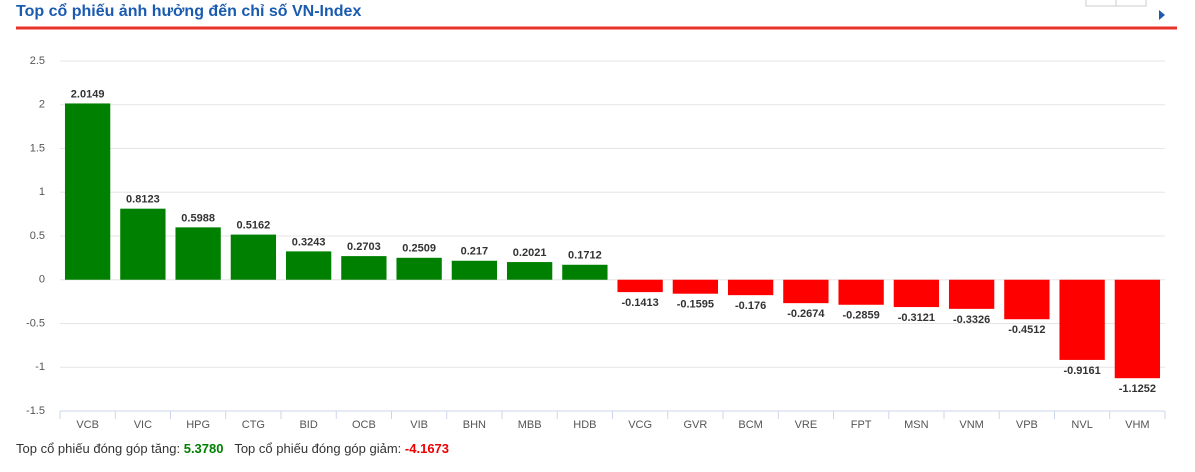  I want to click on x-tick-label: VNM, so click(971, 425).